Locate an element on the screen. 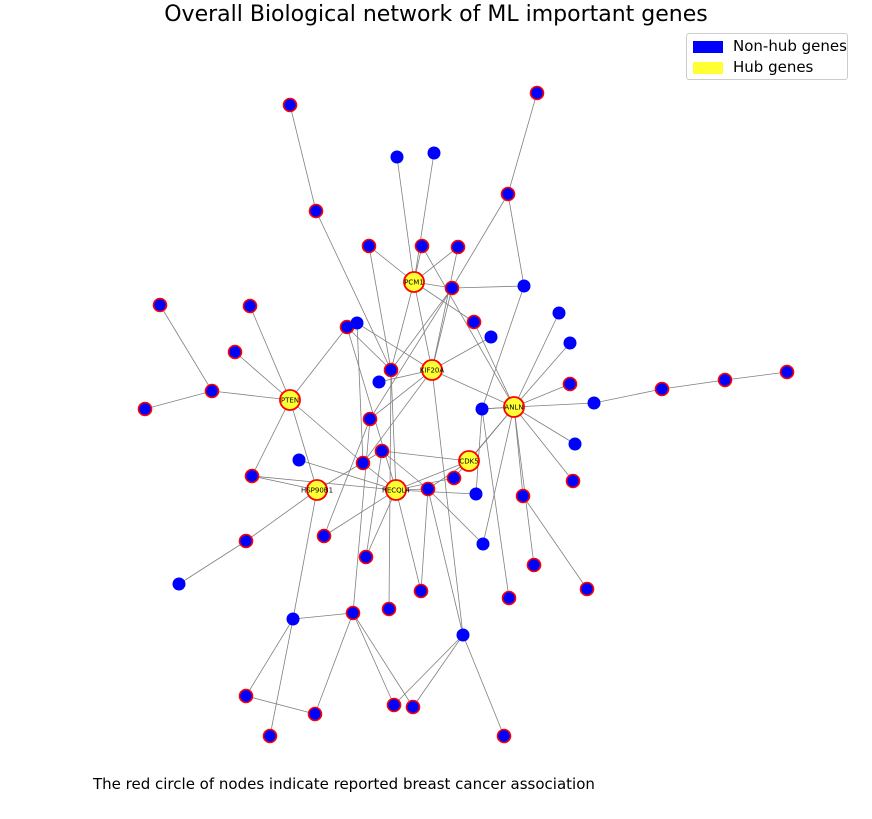  edge-j-KIF20A is located at coordinates (442, 329).